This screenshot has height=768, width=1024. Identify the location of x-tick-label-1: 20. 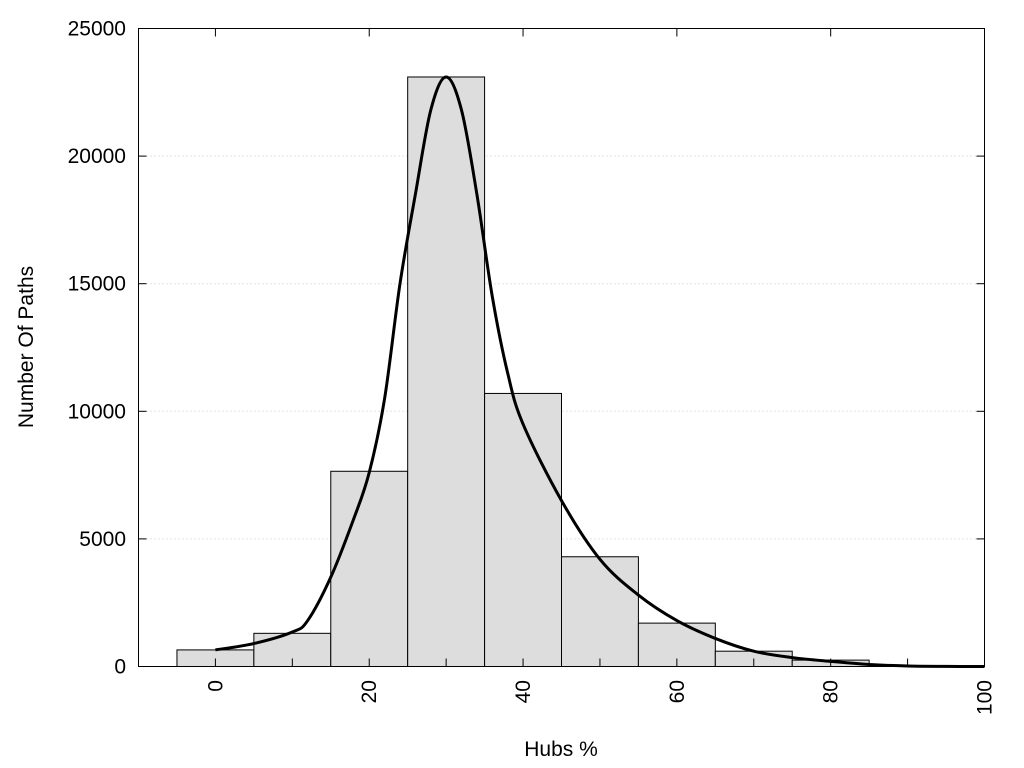
(369, 691).